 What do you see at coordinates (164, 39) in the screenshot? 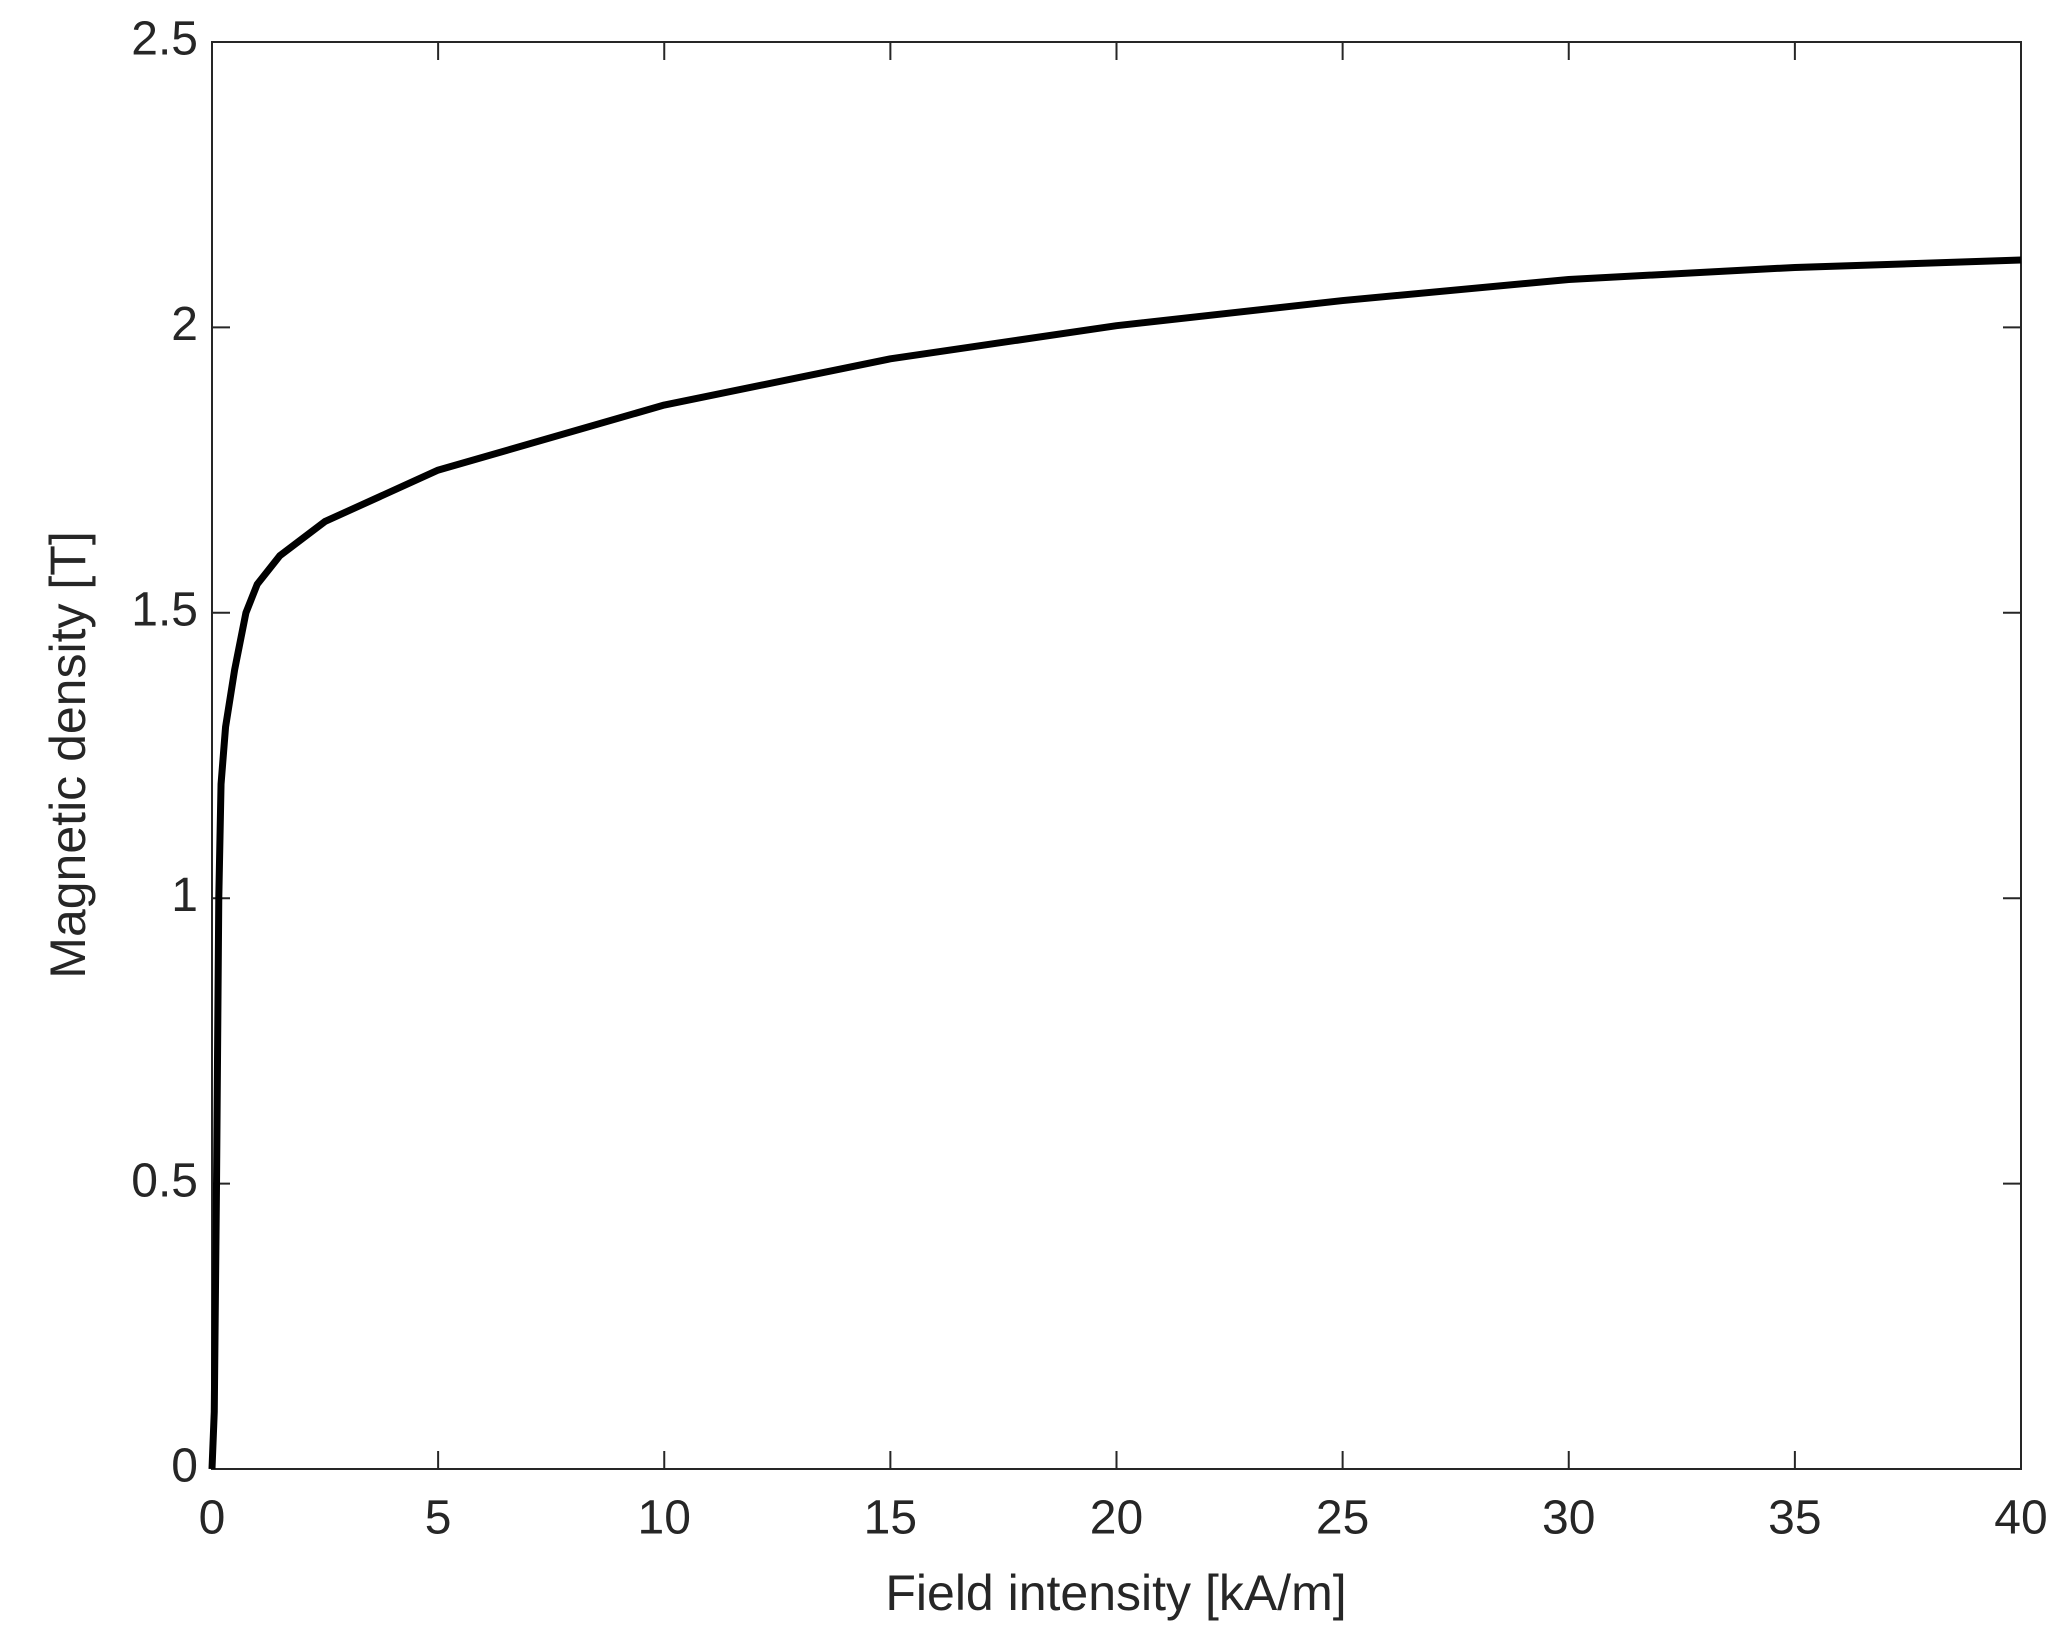
I see `y-tick-label: 2.5` at bounding box center [164, 39].